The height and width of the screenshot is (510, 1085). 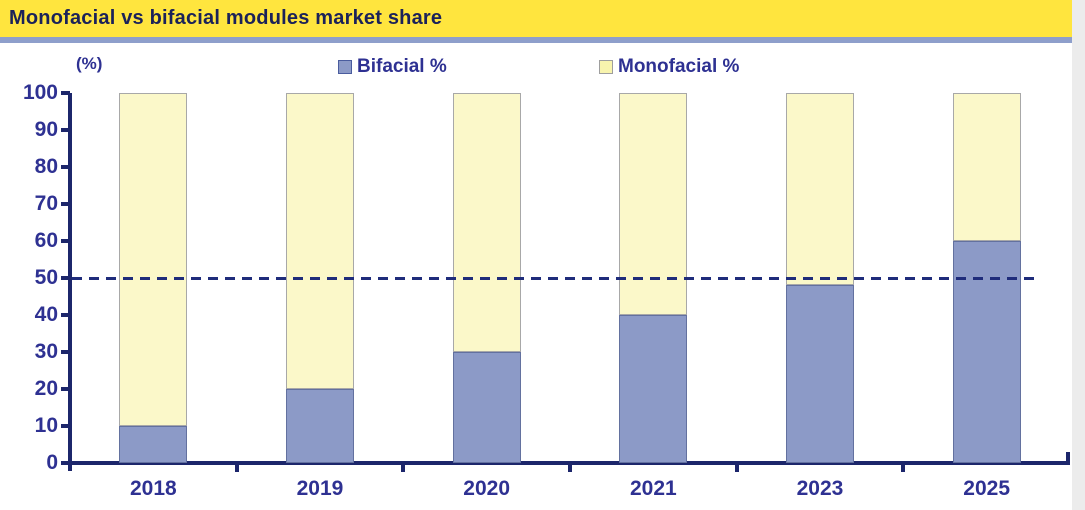 What do you see at coordinates (40, 92) in the screenshot?
I see `y-tick-label-100: 100` at bounding box center [40, 92].